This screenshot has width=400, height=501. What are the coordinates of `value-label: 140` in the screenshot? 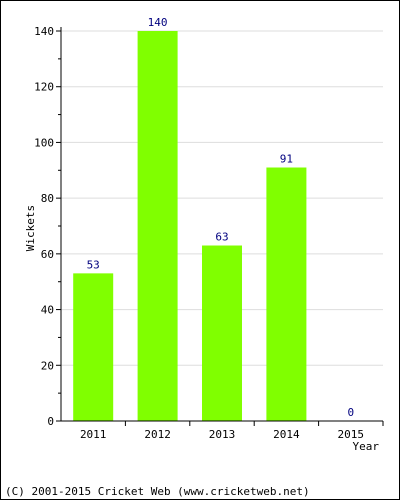 It's located at (158, 22).